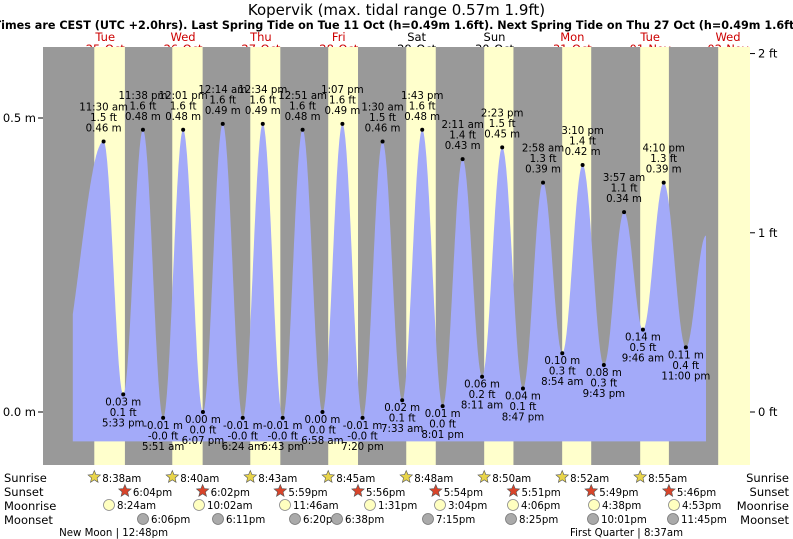 This screenshot has width=793, height=539. Describe the element at coordinates (734, 256) in the screenshot. I see `daylight-band` at that location.